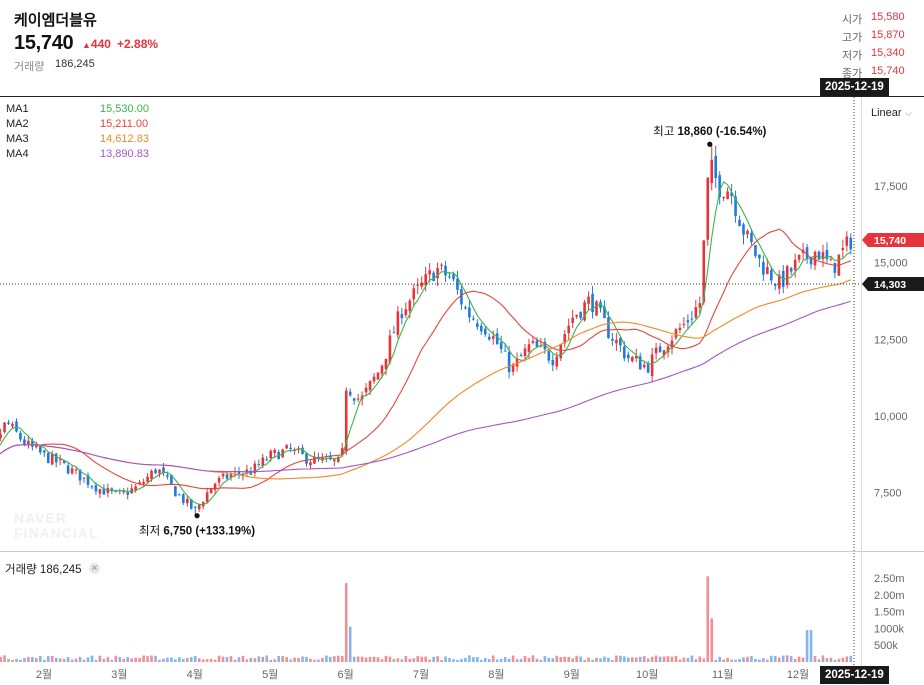 This screenshot has width=924, height=685. What do you see at coordinates (86, 45) in the screenshot?
I see `up-triangle-icon: ▲` at bounding box center [86, 45].